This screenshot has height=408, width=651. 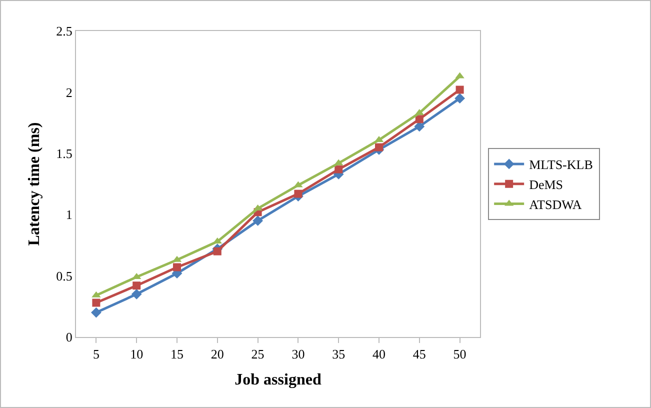 What do you see at coordinates (419, 354) in the screenshot?
I see `x-tick-label: 45` at bounding box center [419, 354].